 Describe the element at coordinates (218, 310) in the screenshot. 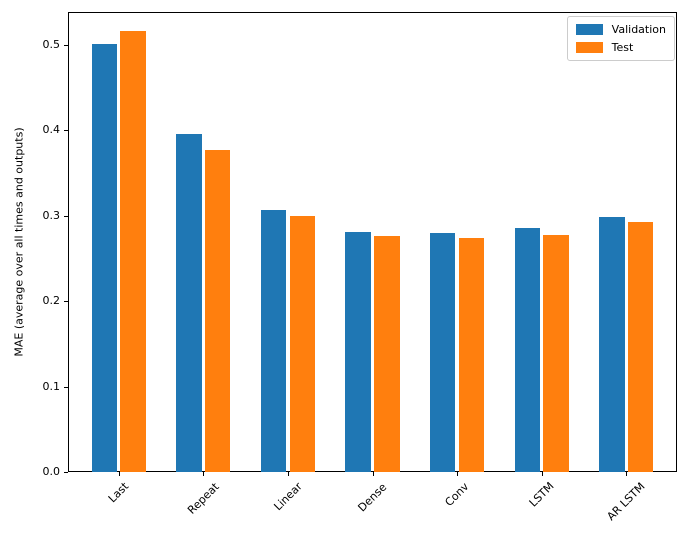

I see `bar-test-repeat` at that location.